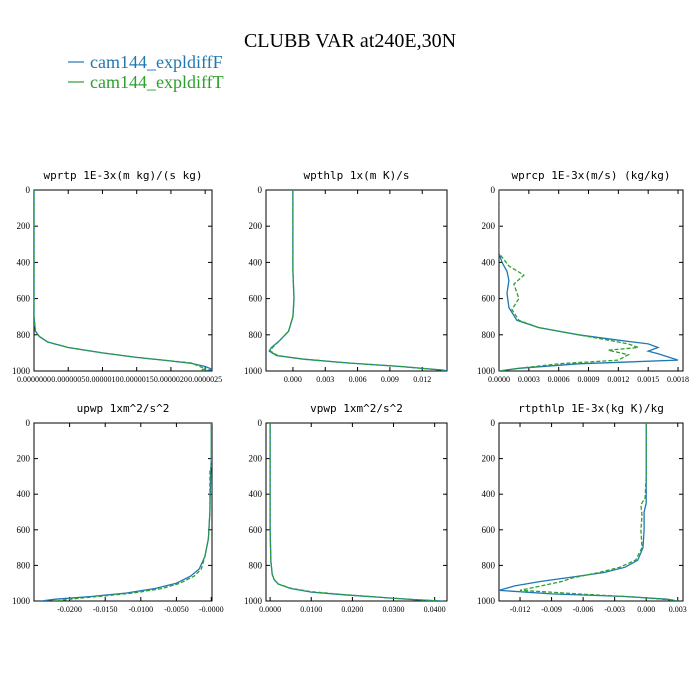 This screenshot has height=700, width=700. I want to click on legend-label-expldiffF: cam144_expldiffF, so click(156, 62).